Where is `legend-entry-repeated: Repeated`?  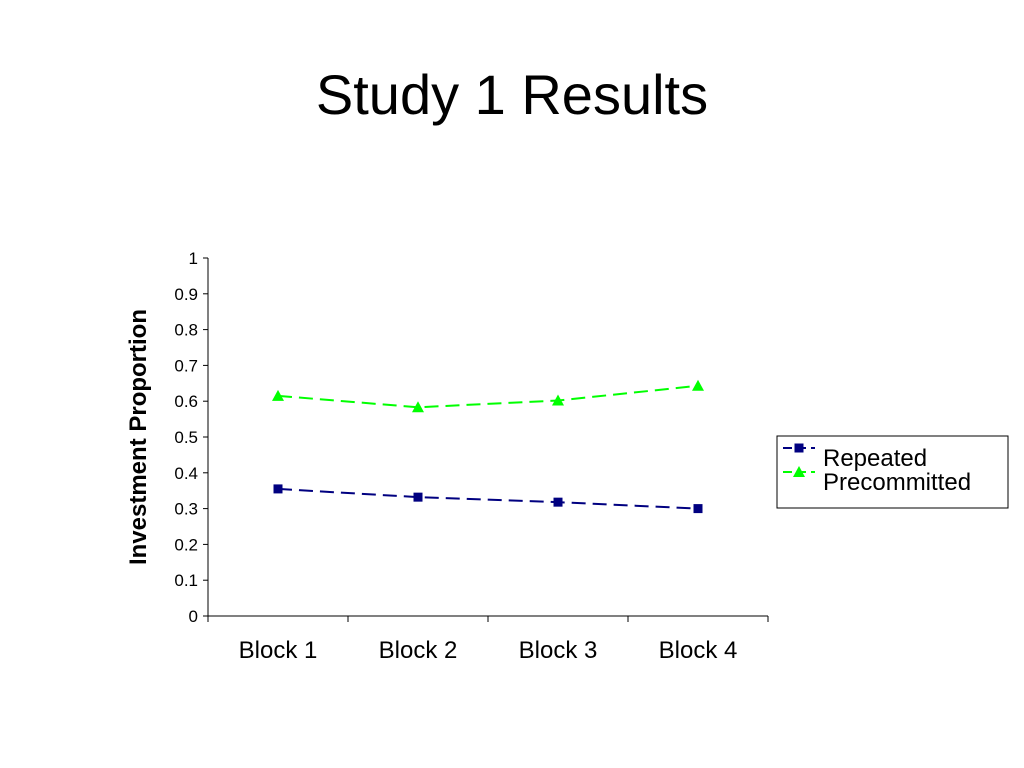 legend-entry-repeated: Repeated is located at coordinates (855, 457).